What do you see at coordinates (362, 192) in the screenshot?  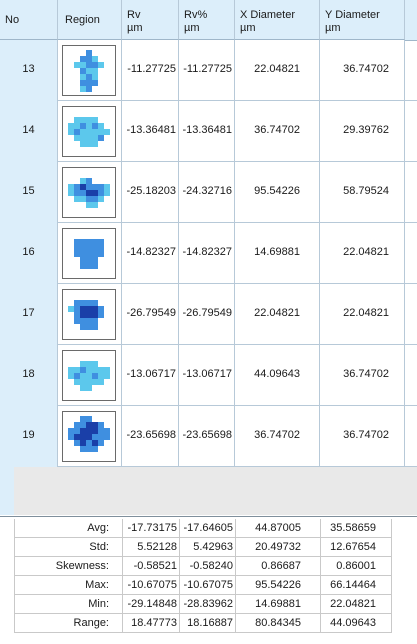 I see `y-diameter-cell: 58.79524` at bounding box center [362, 192].